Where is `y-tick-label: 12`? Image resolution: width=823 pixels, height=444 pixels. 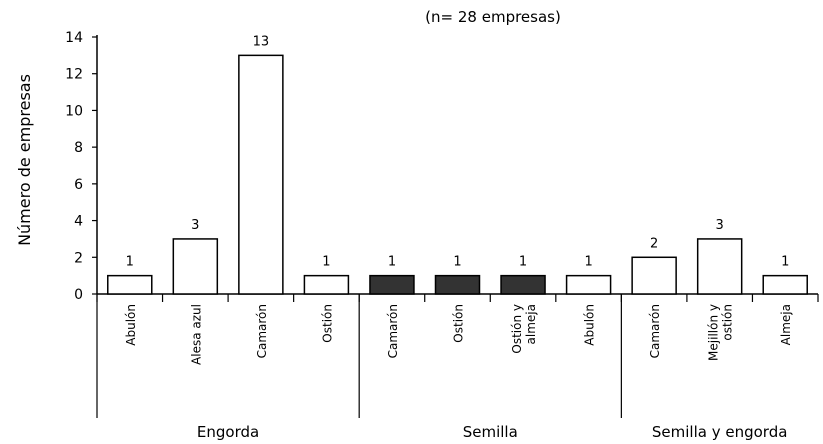
y-tick-label: 12 is located at coordinates (74, 75).